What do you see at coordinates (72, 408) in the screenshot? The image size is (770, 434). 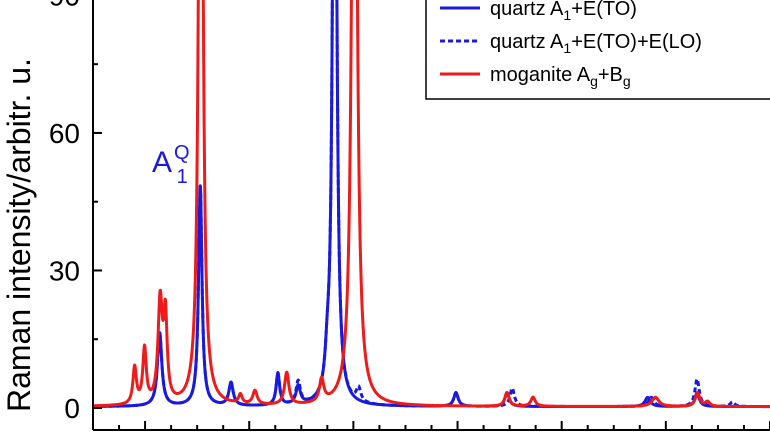 I see `y-tick-label: 0` at bounding box center [72, 408].